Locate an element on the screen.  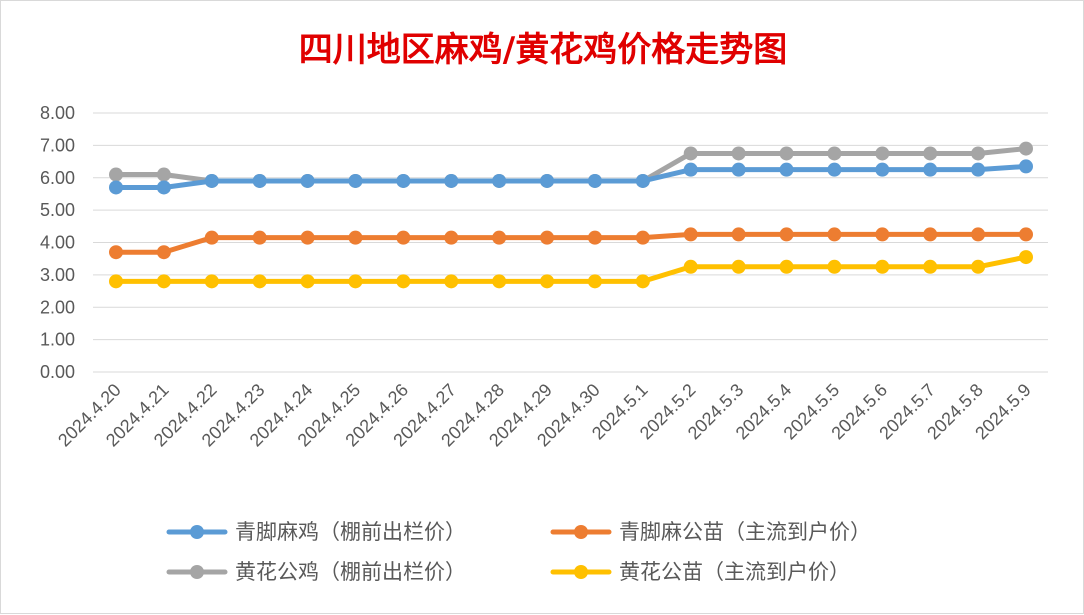
legend-item: 黄花公苗（主流到户价） is located at coordinates (700, 572).